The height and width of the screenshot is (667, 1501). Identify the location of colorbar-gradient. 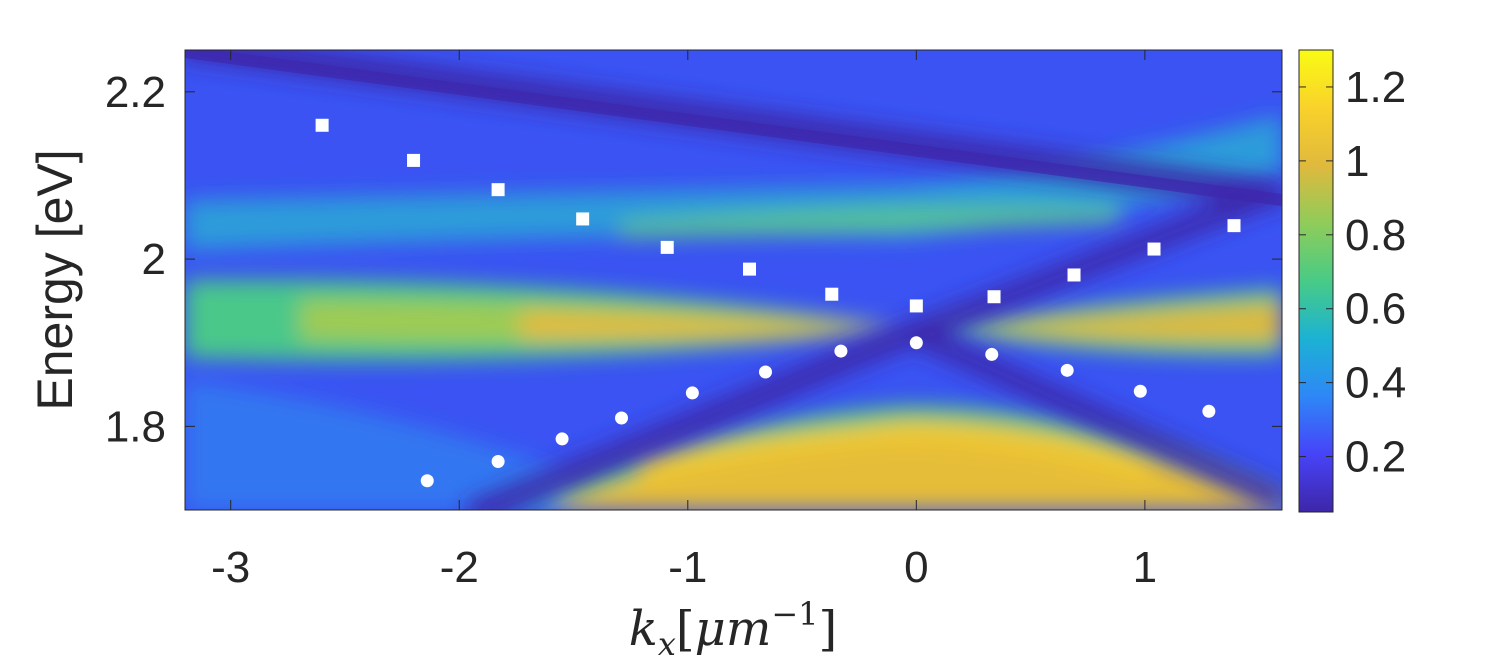
(1316, 281).